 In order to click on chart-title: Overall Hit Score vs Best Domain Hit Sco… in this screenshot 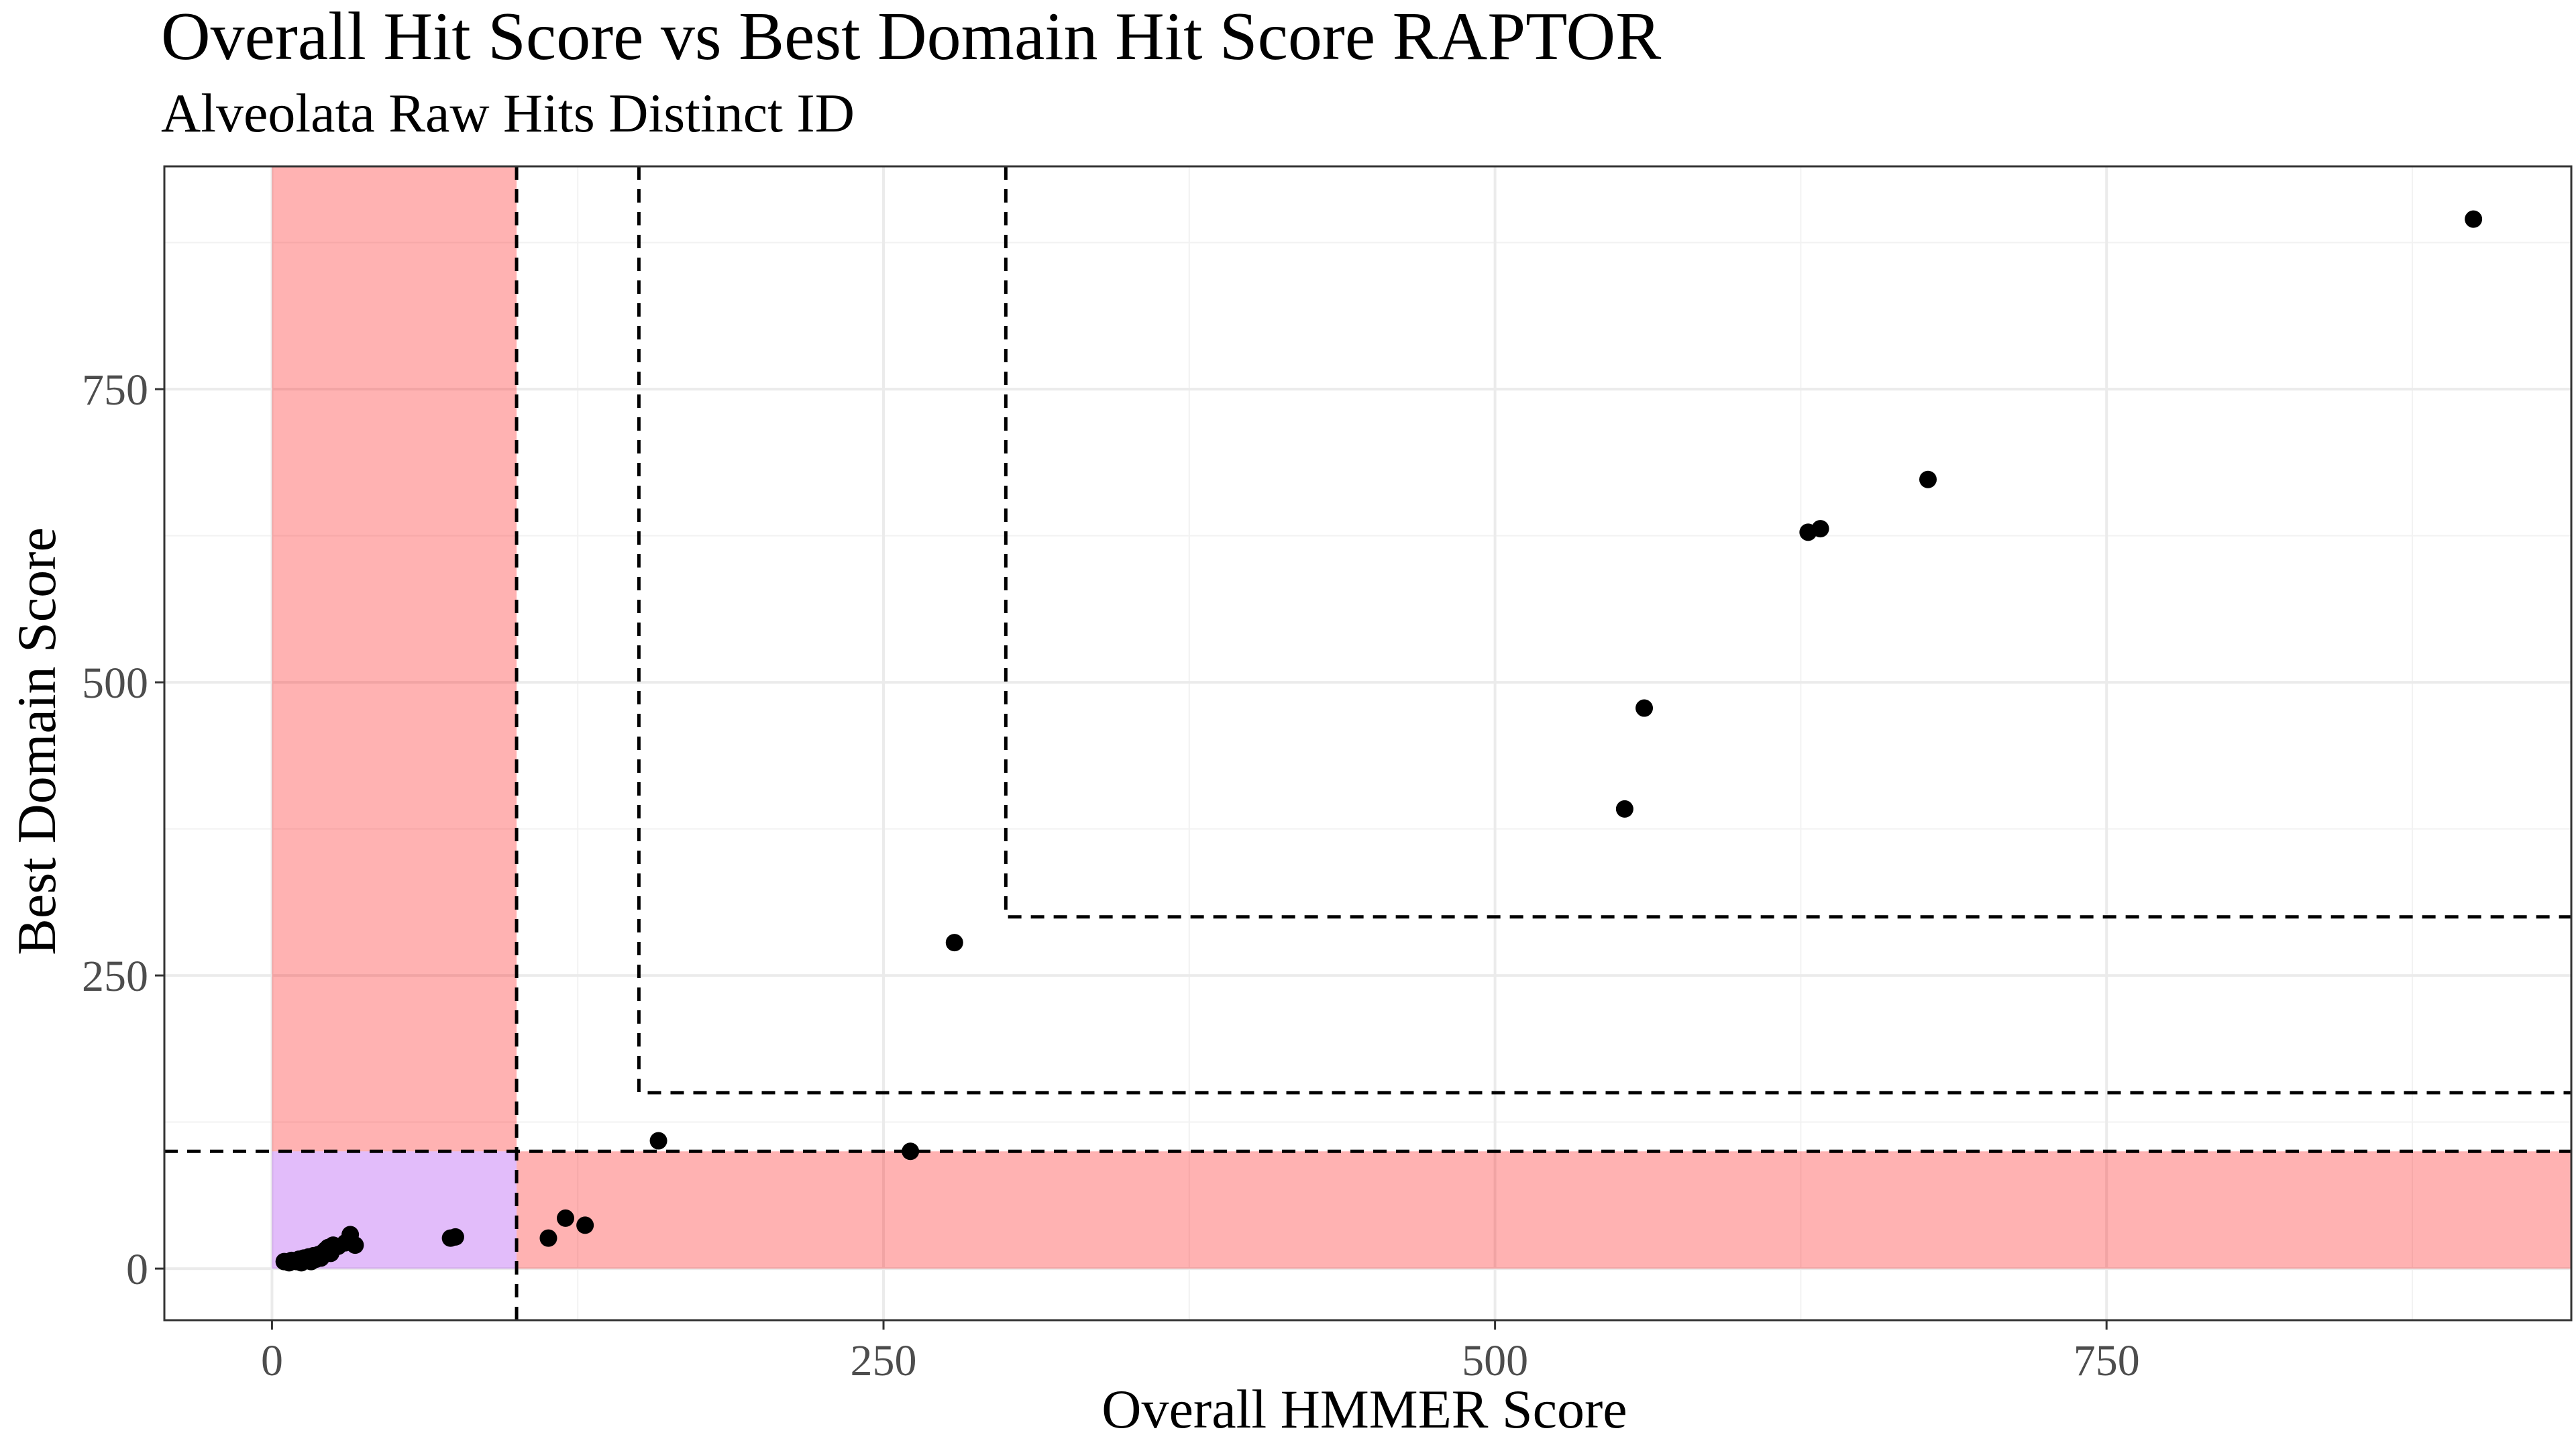, I will do `click(911, 37)`.